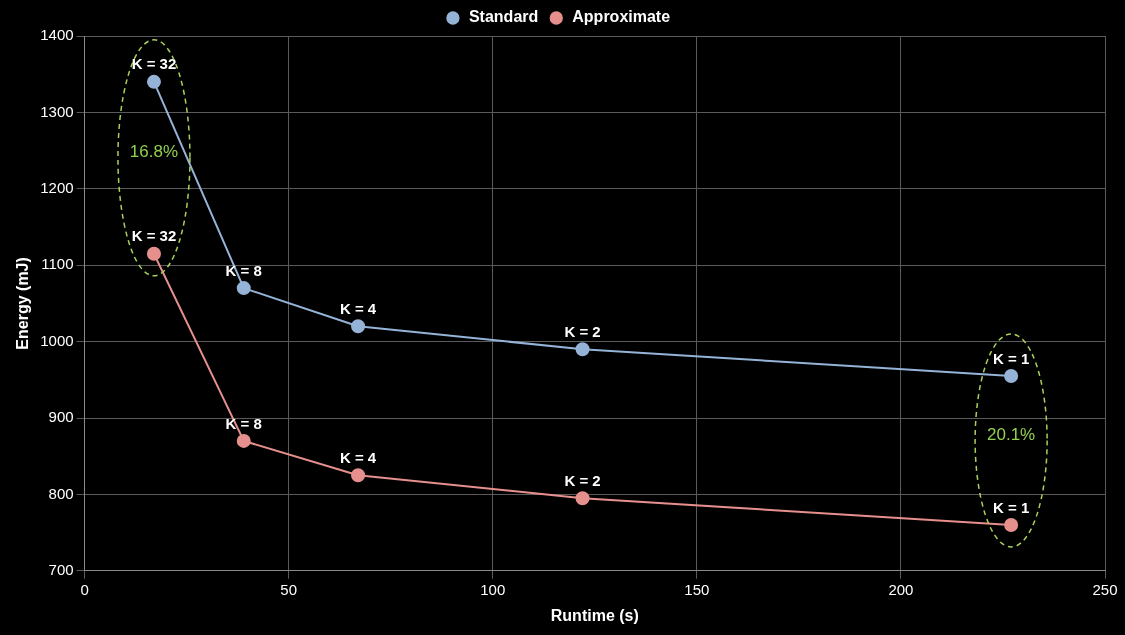 This screenshot has height=635, width=1125. I want to click on y-tick-label: 800, so click(61, 493).